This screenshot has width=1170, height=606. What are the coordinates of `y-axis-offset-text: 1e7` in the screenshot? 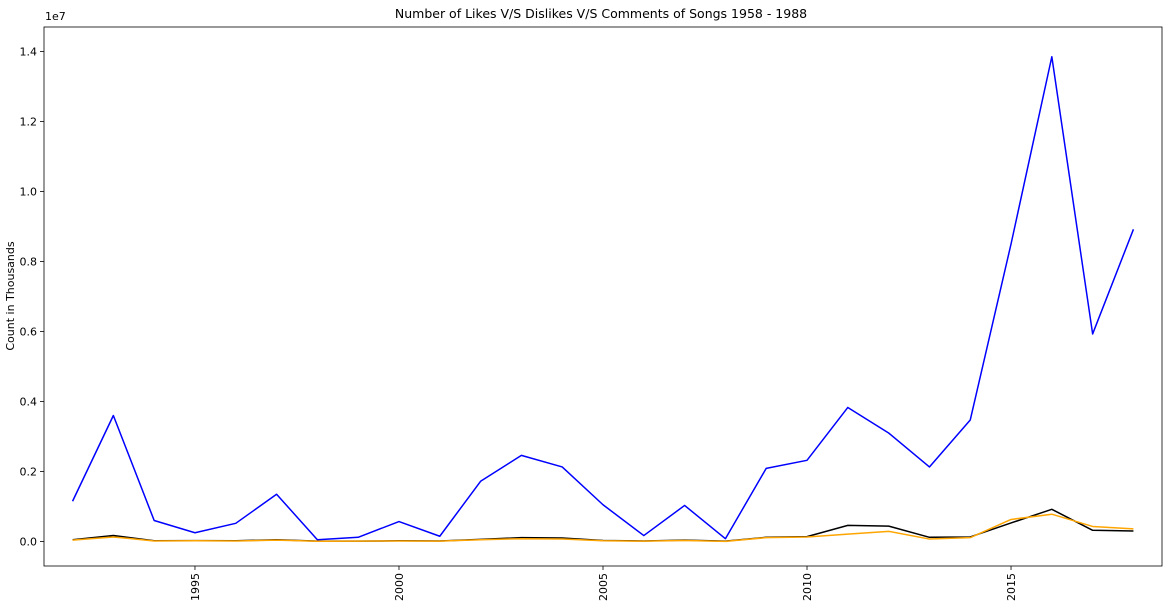 It's located at (55, 16).